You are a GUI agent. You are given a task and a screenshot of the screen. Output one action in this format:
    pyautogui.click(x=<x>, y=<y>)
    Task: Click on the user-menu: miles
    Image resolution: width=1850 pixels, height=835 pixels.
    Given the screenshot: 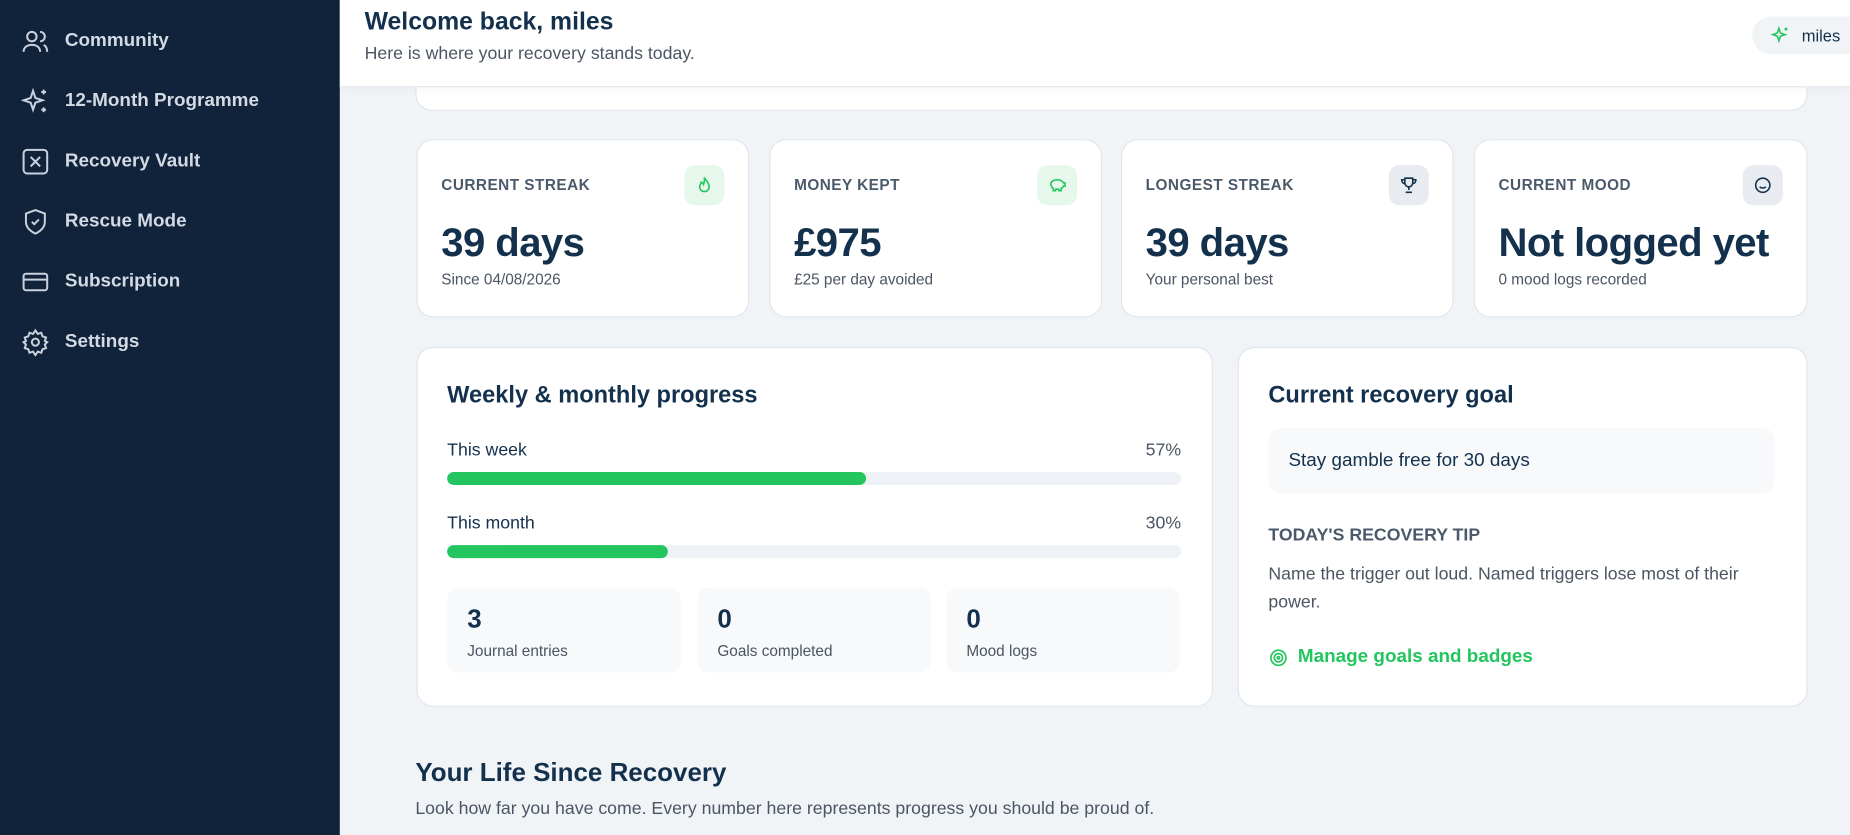 What is the action you would take?
    pyautogui.click(x=1801, y=35)
    